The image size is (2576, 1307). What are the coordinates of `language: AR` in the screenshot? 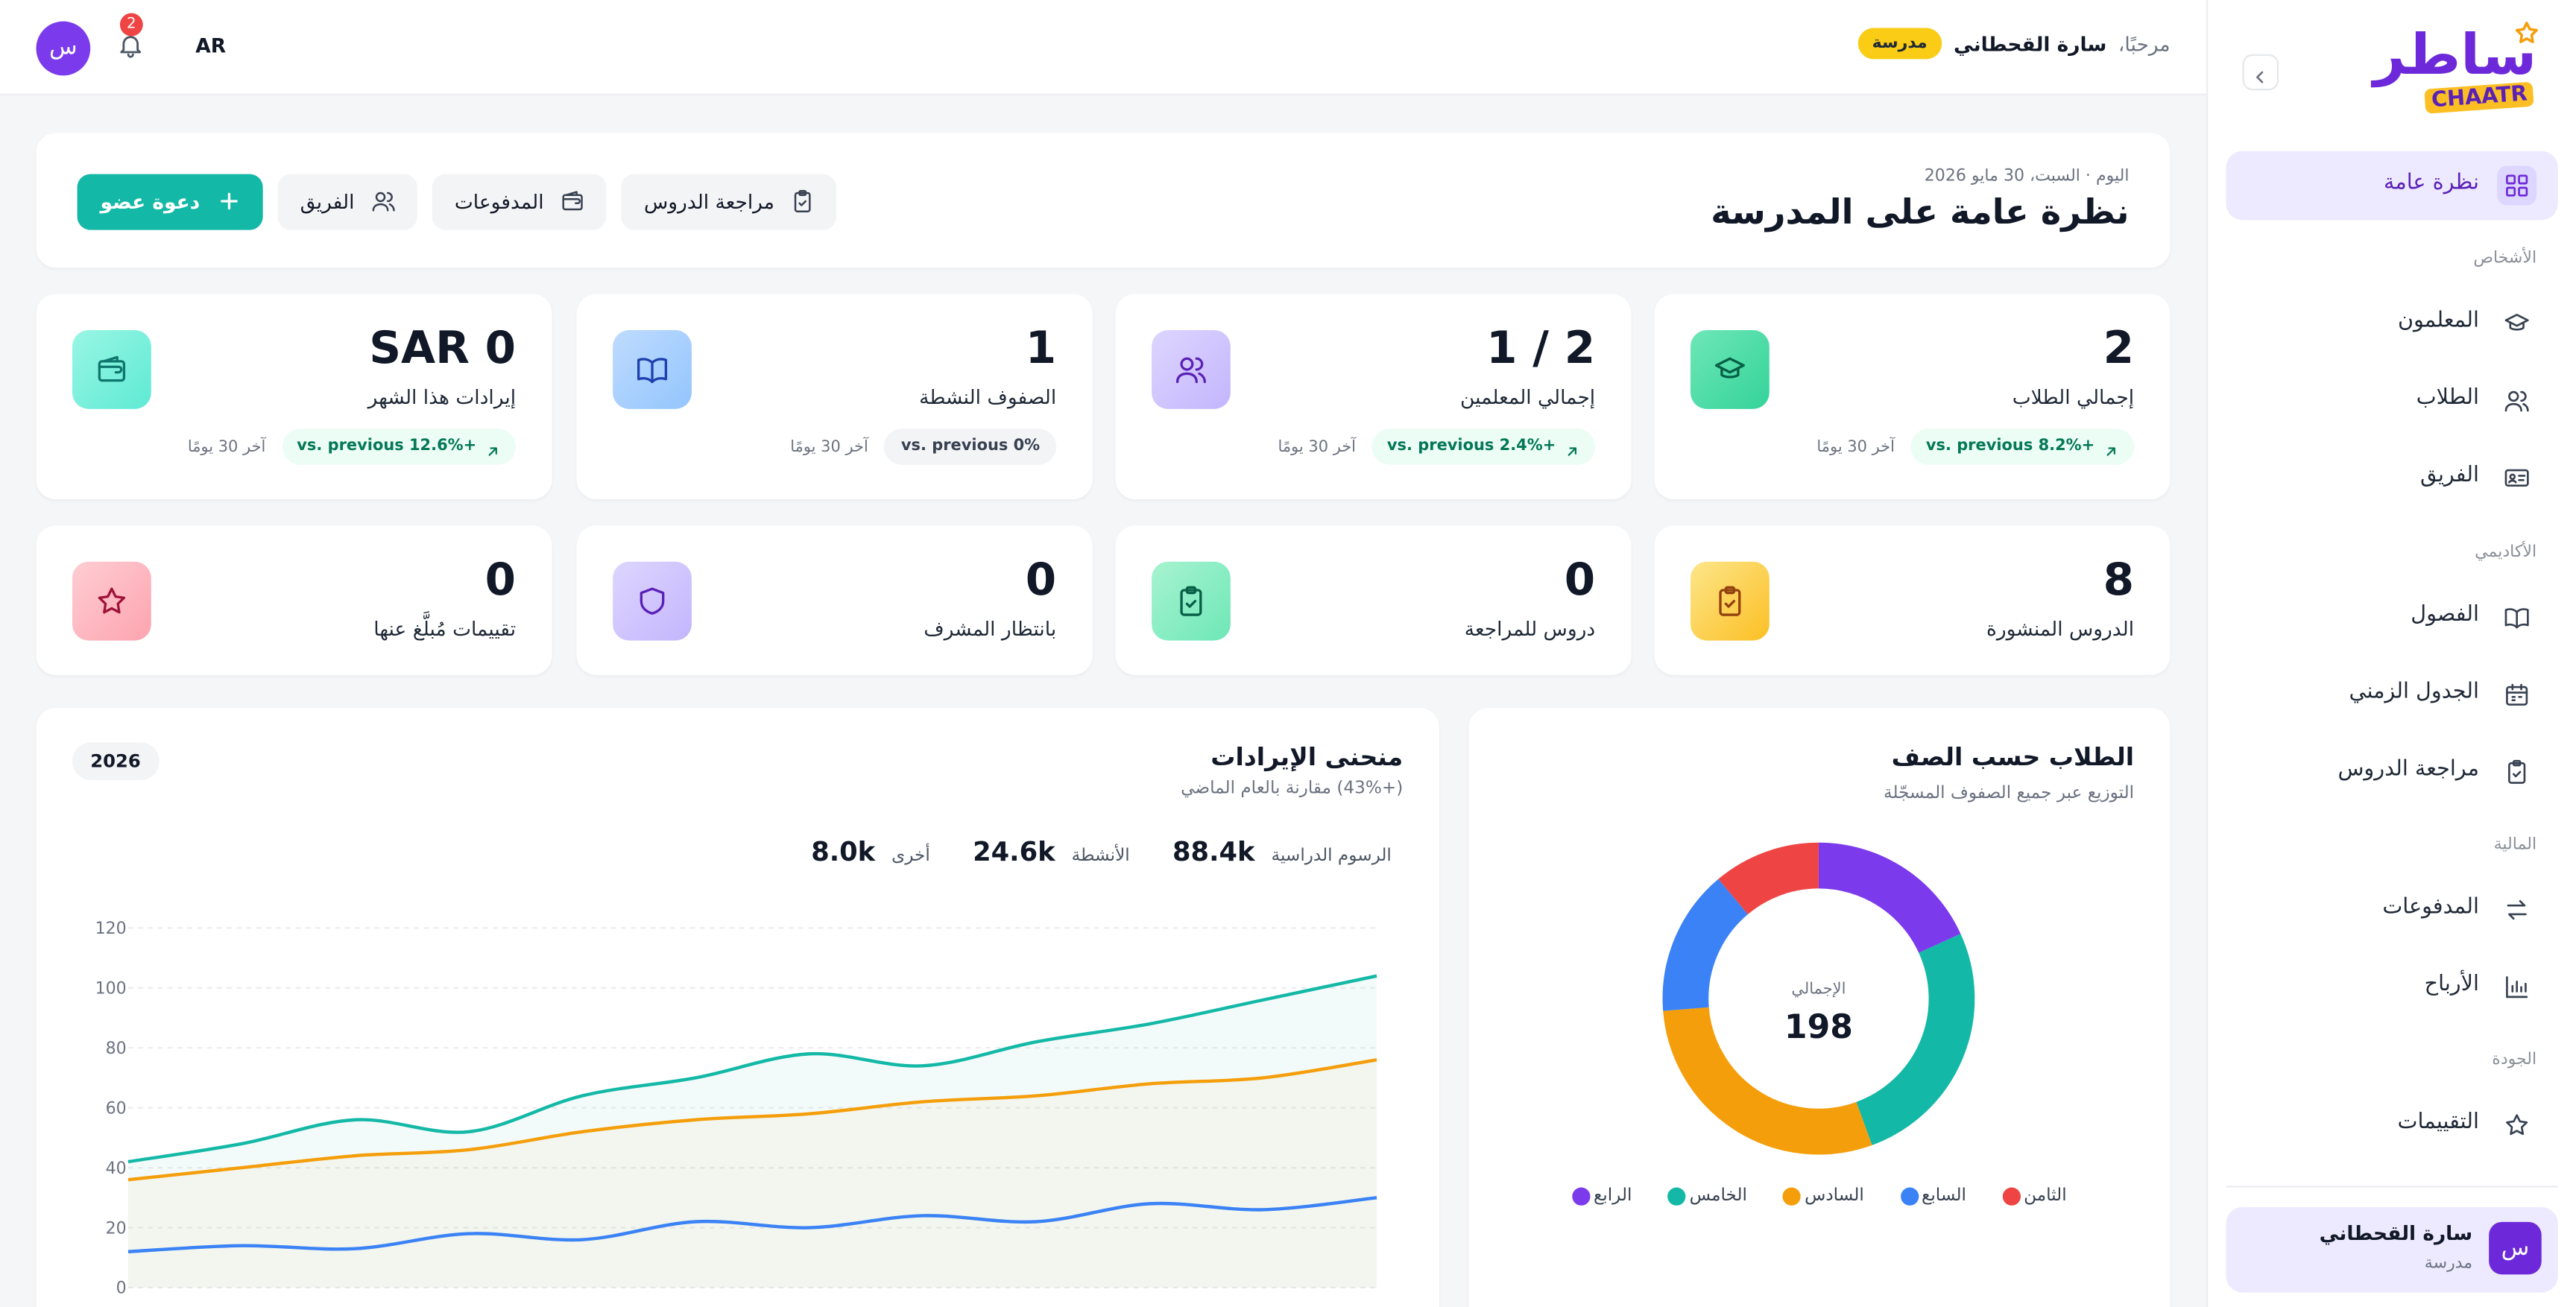 It's located at (211, 46).